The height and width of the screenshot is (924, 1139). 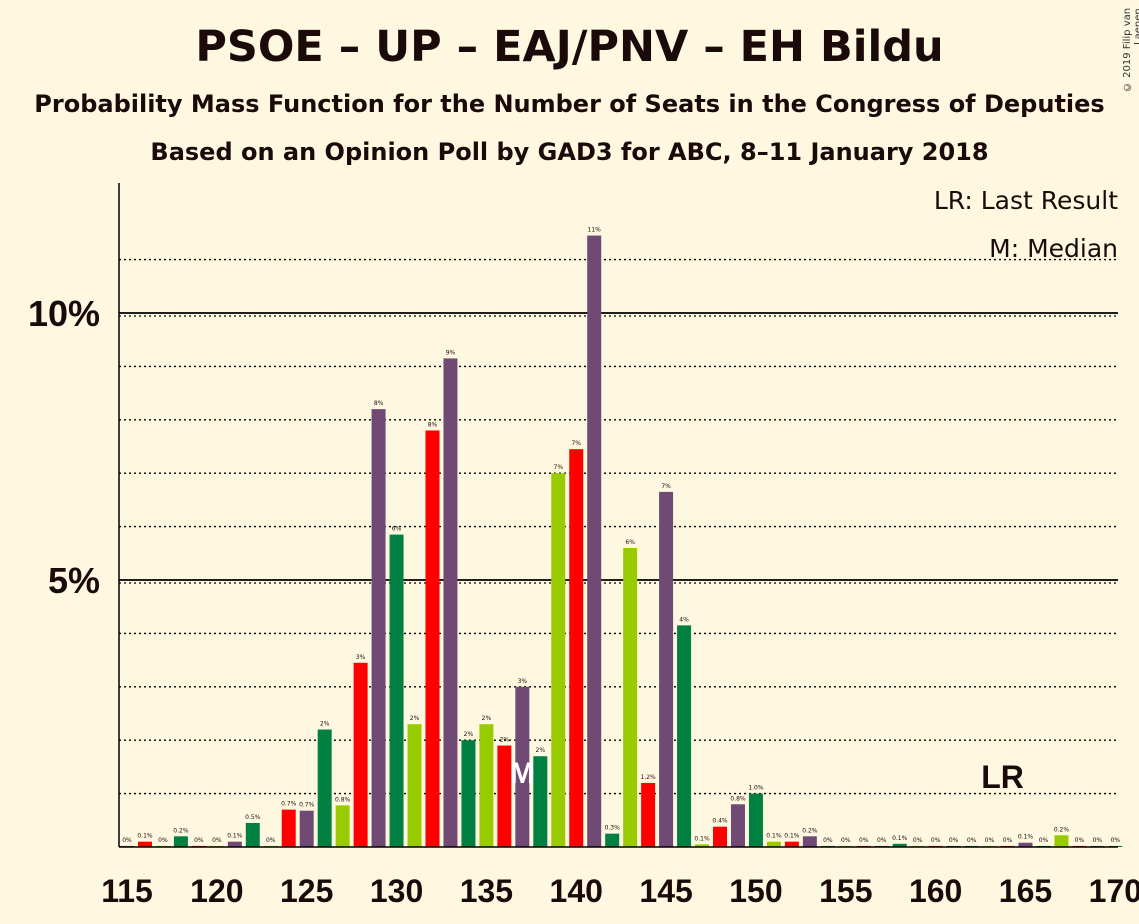 What do you see at coordinates (1026, 200) in the screenshot?
I see `legend-last-result: LR: Last Result` at bounding box center [1026, 200].